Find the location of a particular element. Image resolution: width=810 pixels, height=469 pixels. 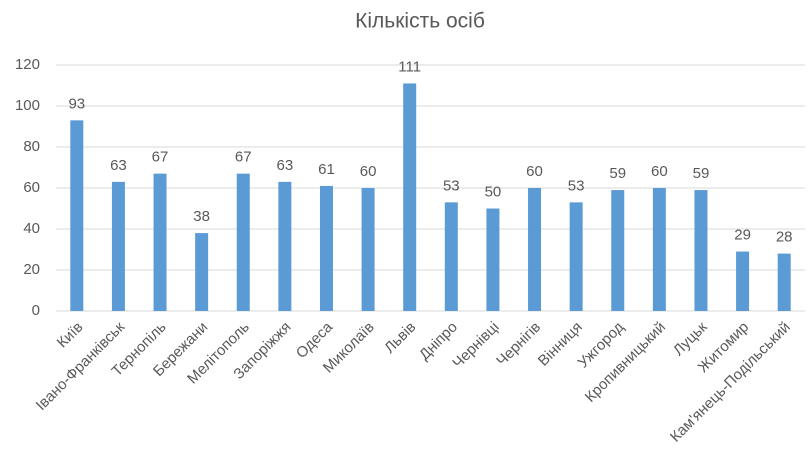

x-tick-label: Чернівці is located at coordinates (475, 345).